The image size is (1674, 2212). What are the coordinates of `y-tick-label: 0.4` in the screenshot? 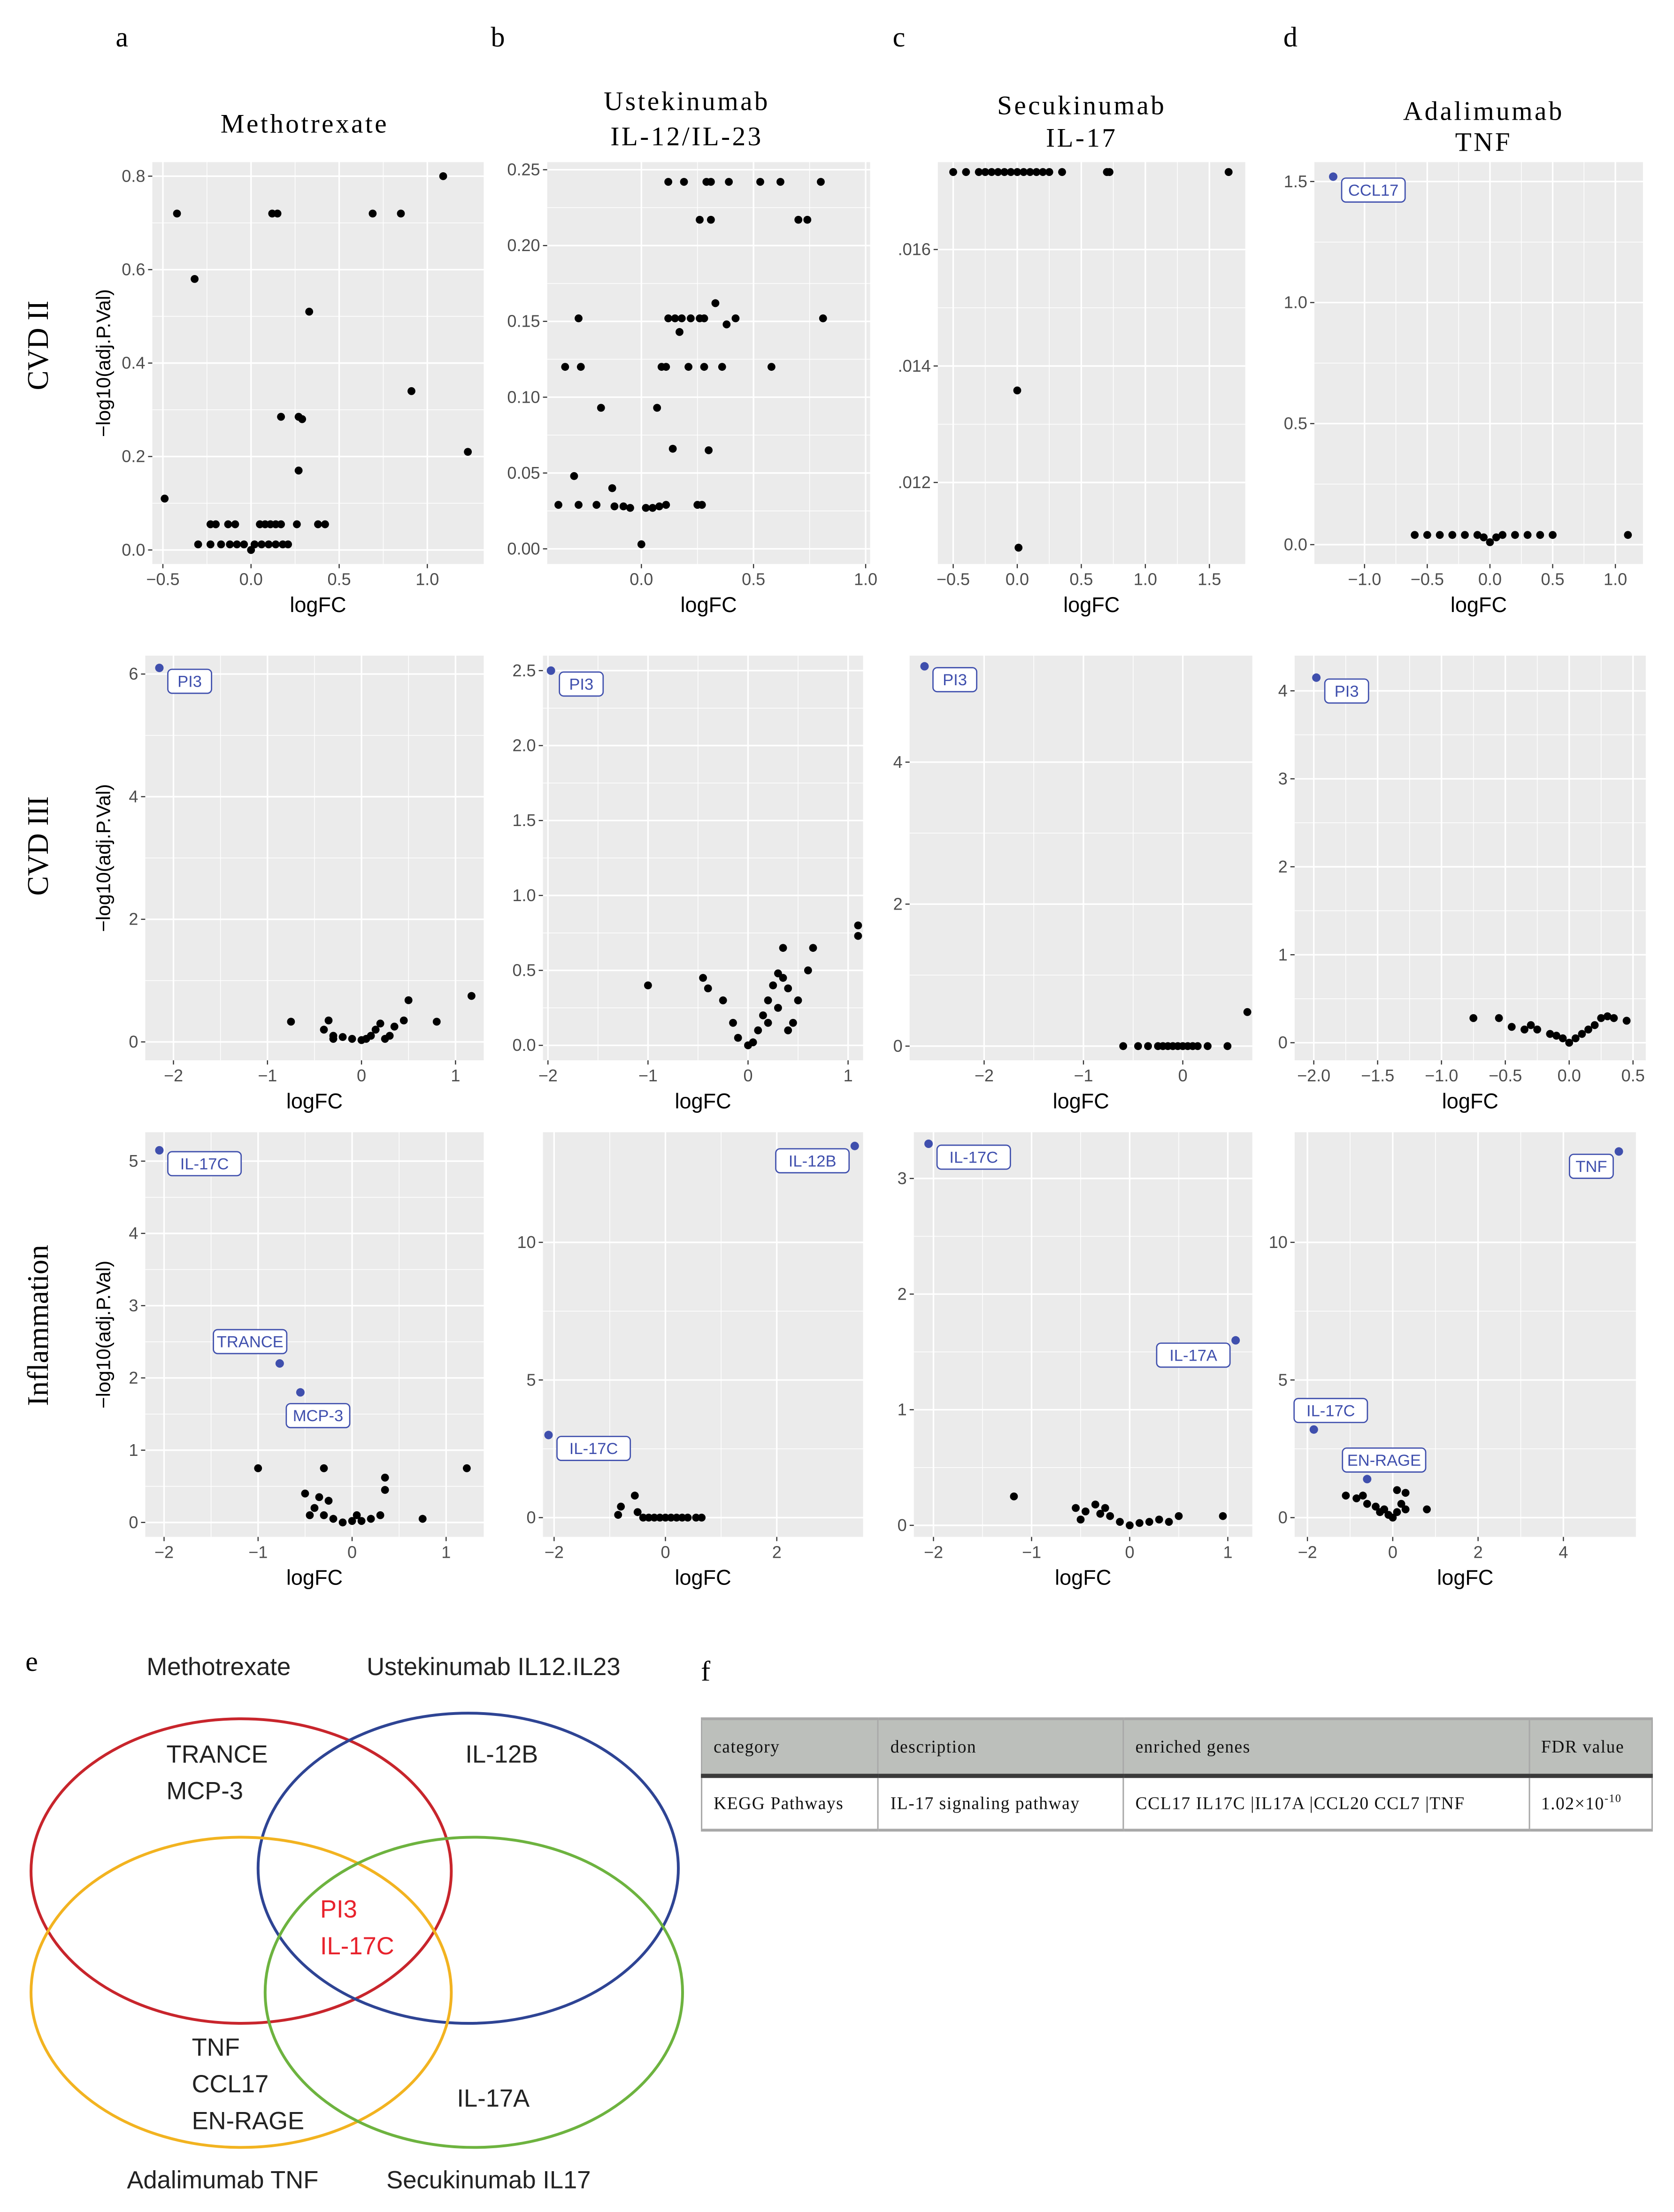 It's located at (133, 363).